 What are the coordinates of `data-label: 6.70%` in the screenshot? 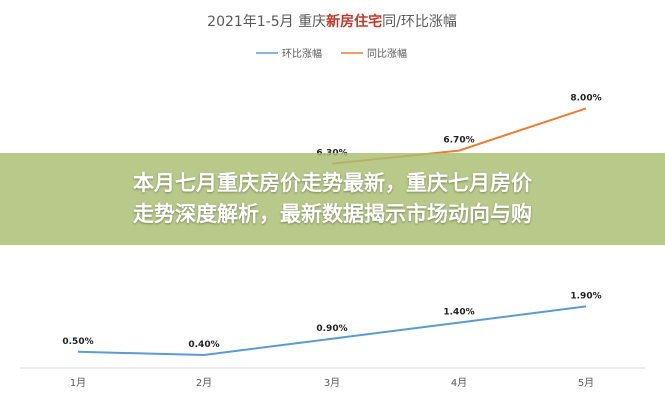 It's located at (458, 141).